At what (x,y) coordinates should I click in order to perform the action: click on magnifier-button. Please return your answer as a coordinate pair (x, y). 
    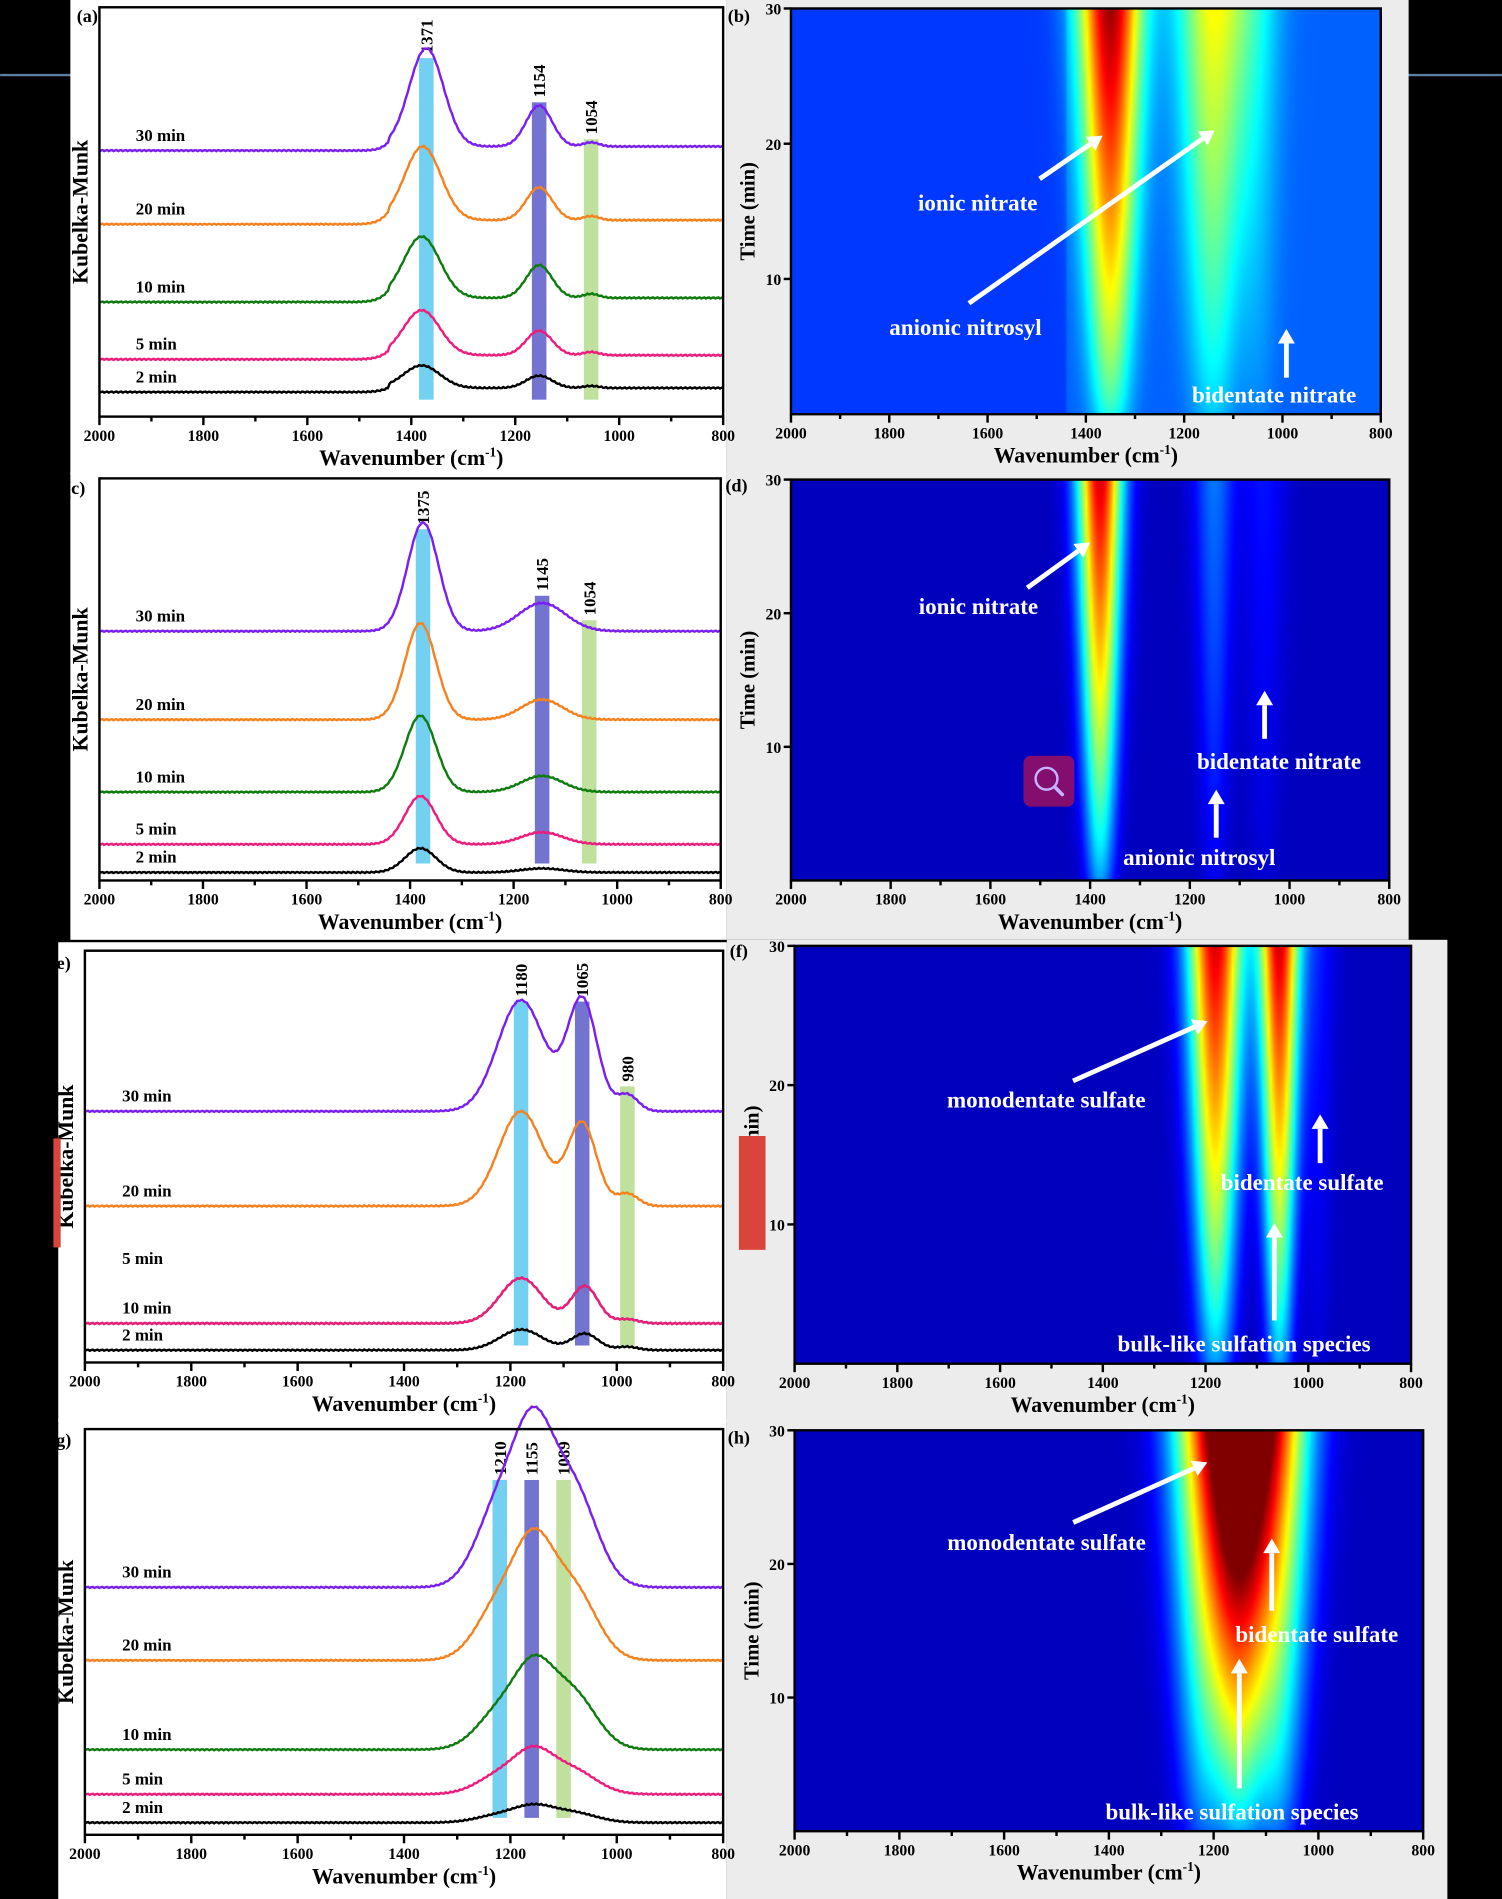
    Looking at the image, I should click on (1049, 781).